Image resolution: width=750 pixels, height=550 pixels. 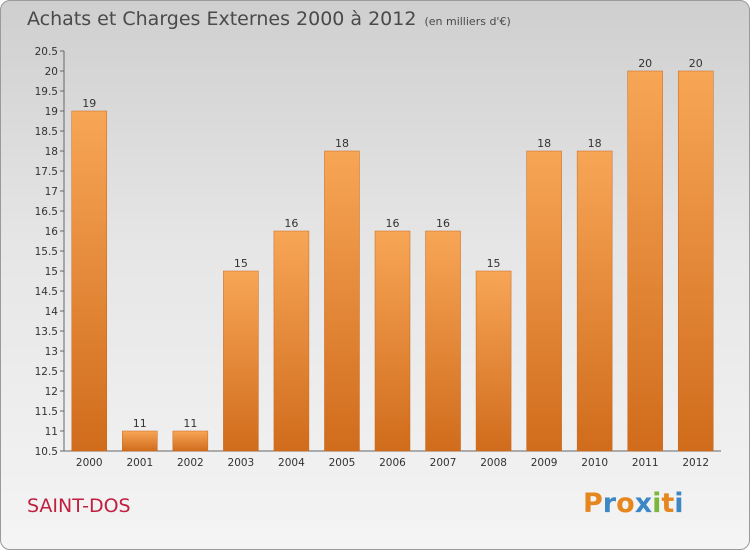 I want to click on y-tick-label: 11.5, so click(x=46, y=412).